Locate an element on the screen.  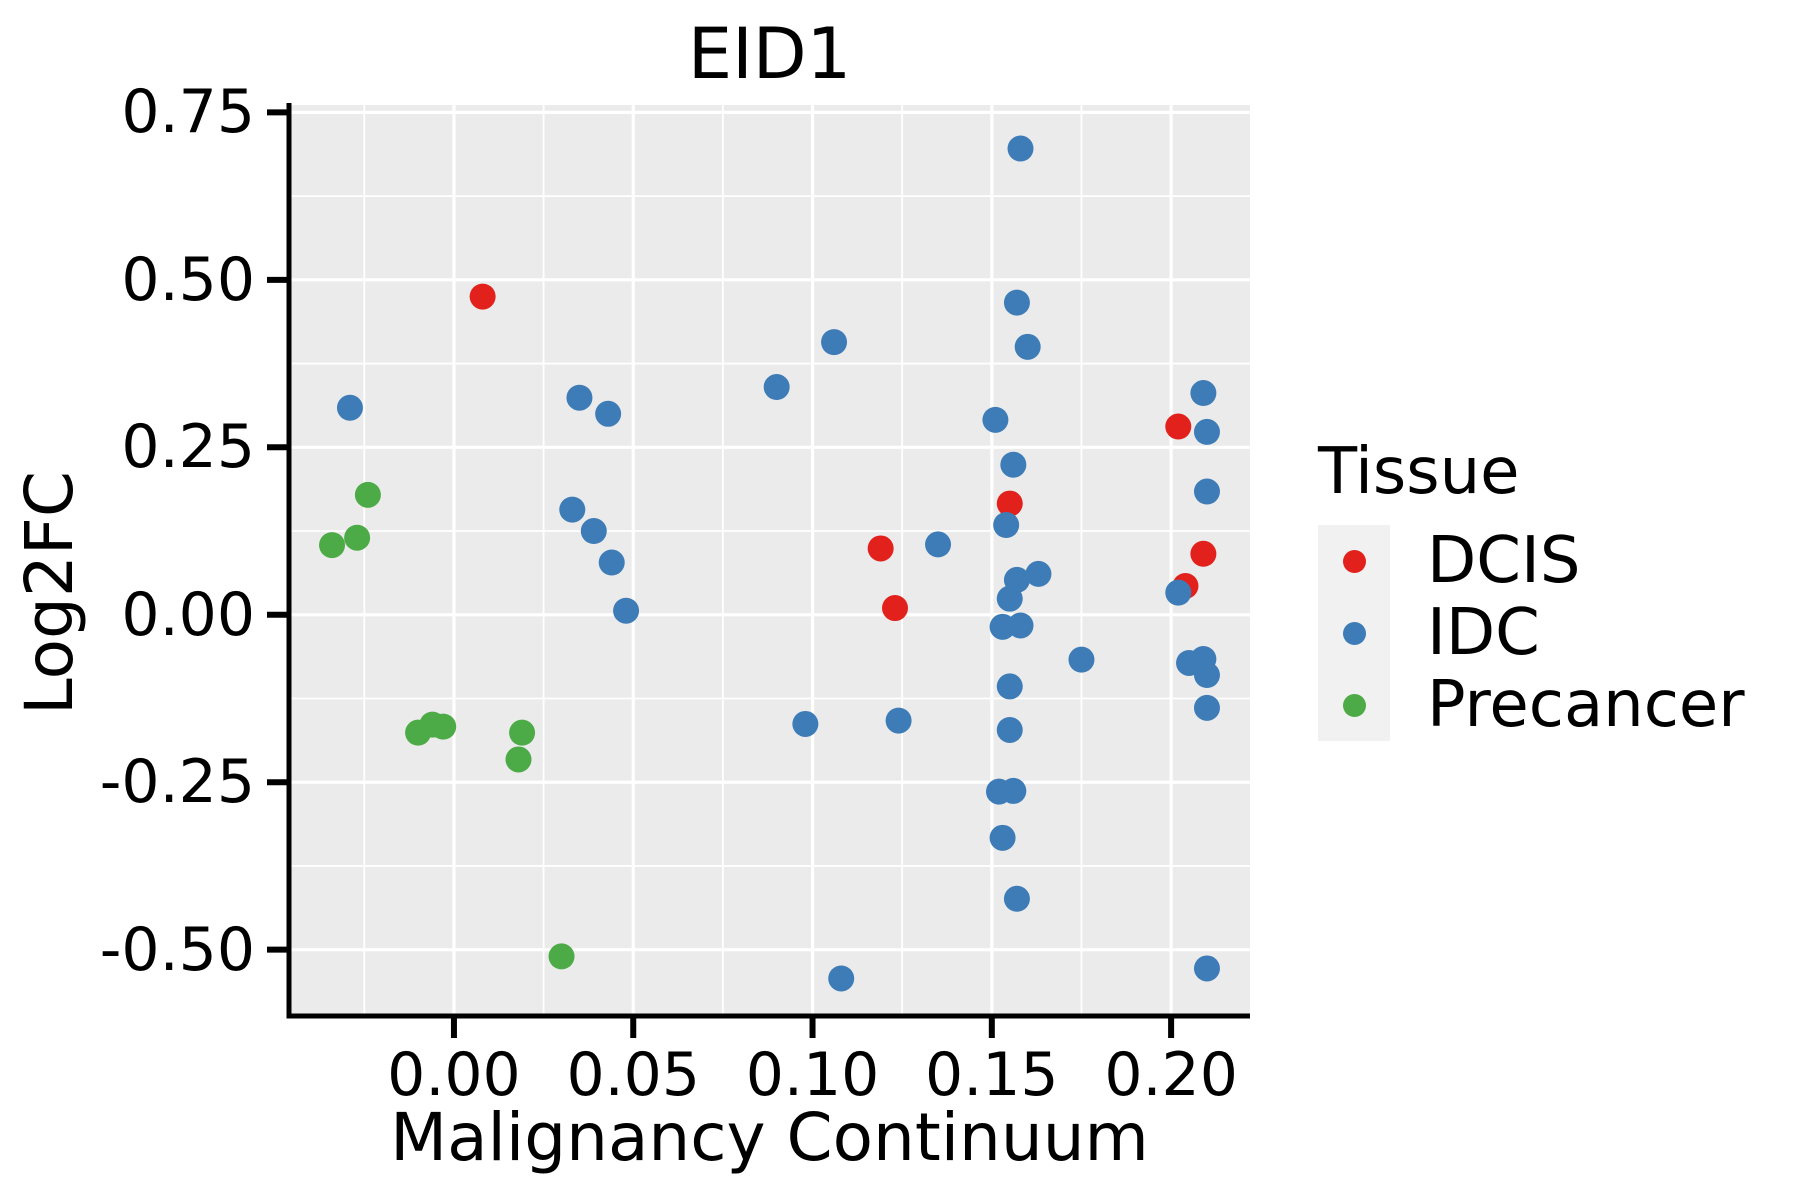
x-tick-label: 0.05 is located at coordinates (633, 1075).